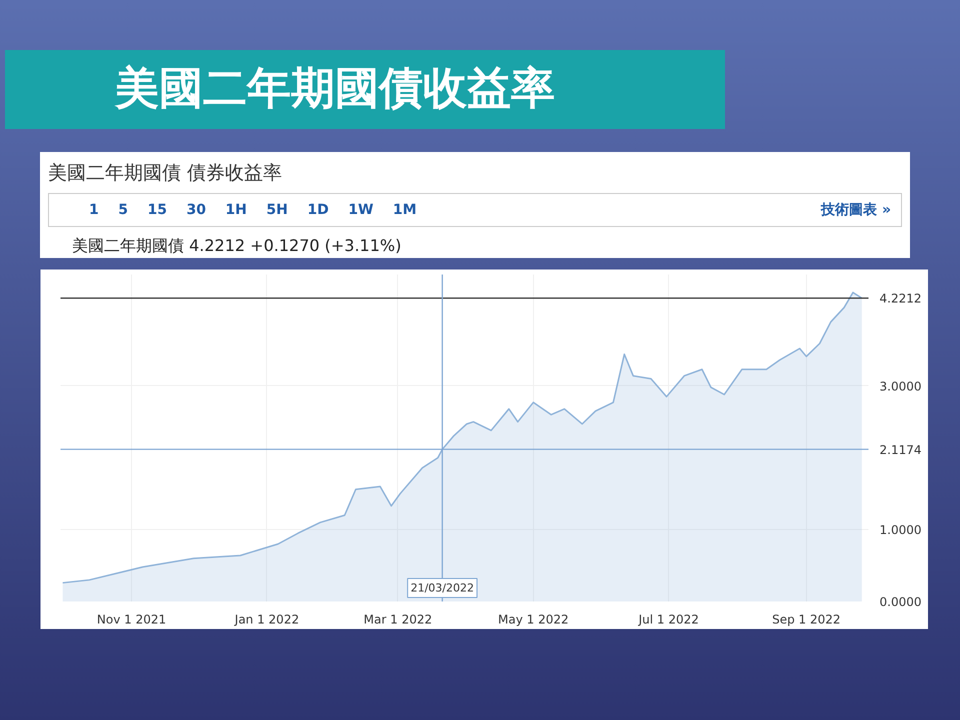 The width and height of the screenshot is (960, 720). Describe the element at coordinates (442, 588) in the screenshot. I see `ref-line-label: 21/03/2022` at that location.